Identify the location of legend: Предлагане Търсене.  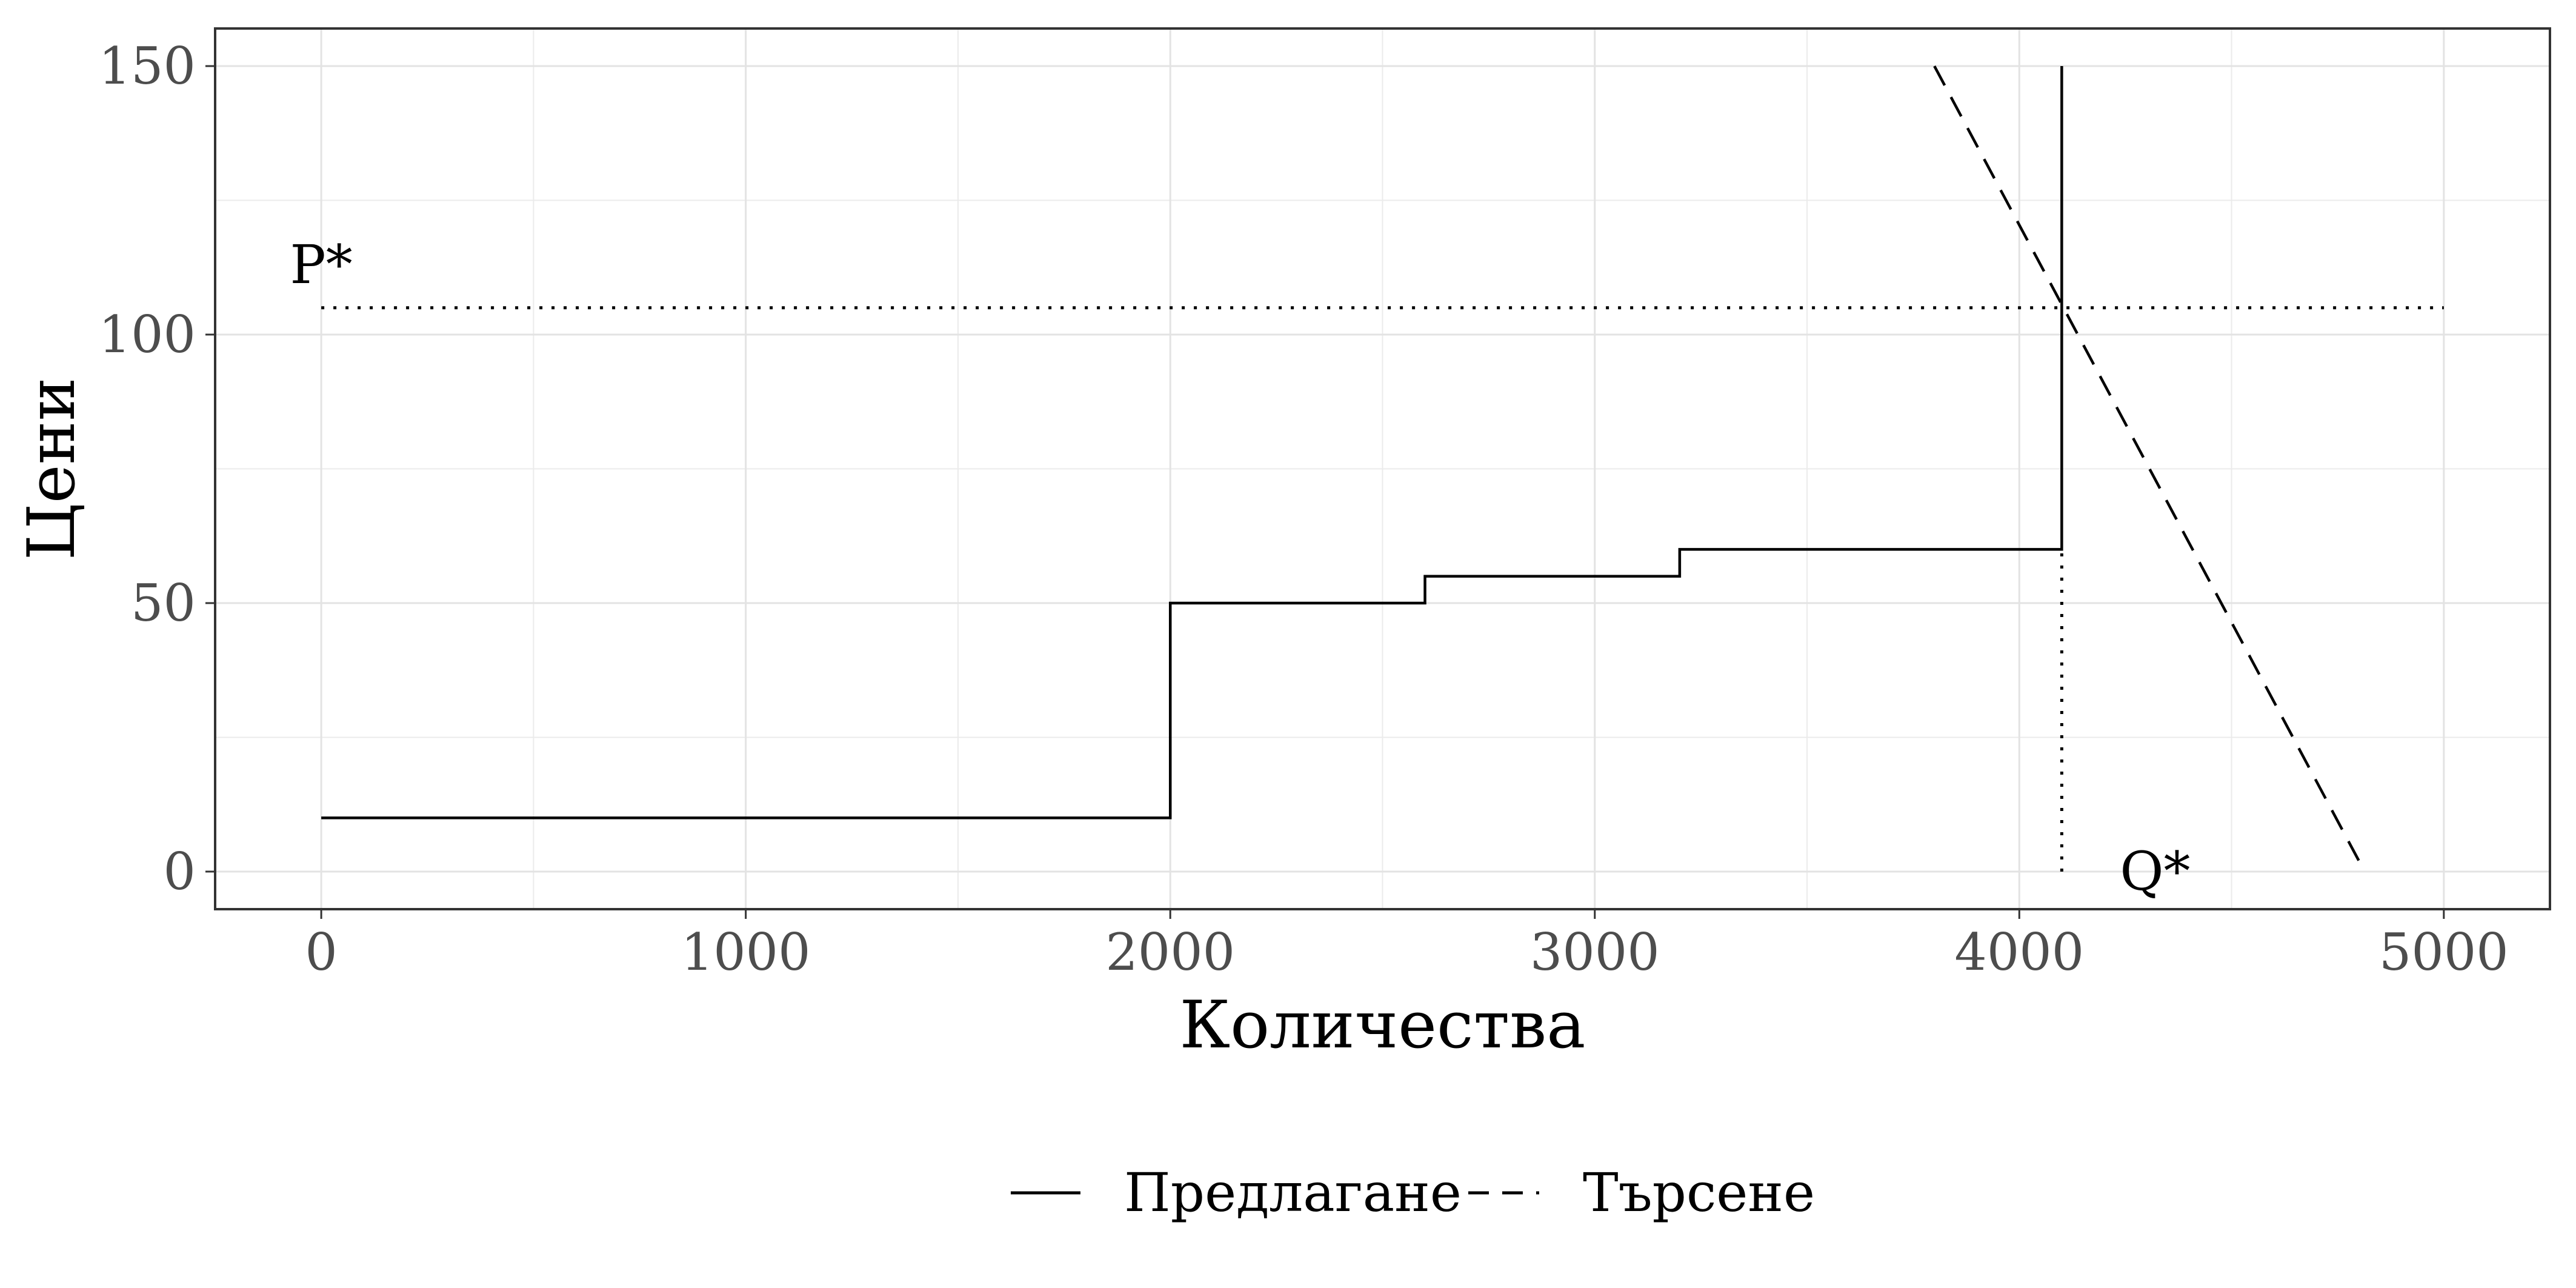
(1413, 1192).